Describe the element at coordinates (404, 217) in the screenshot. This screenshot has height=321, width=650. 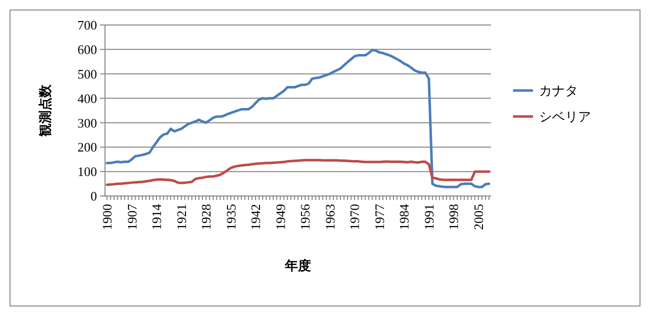
I see `x-tick-label: 1984` at that location.